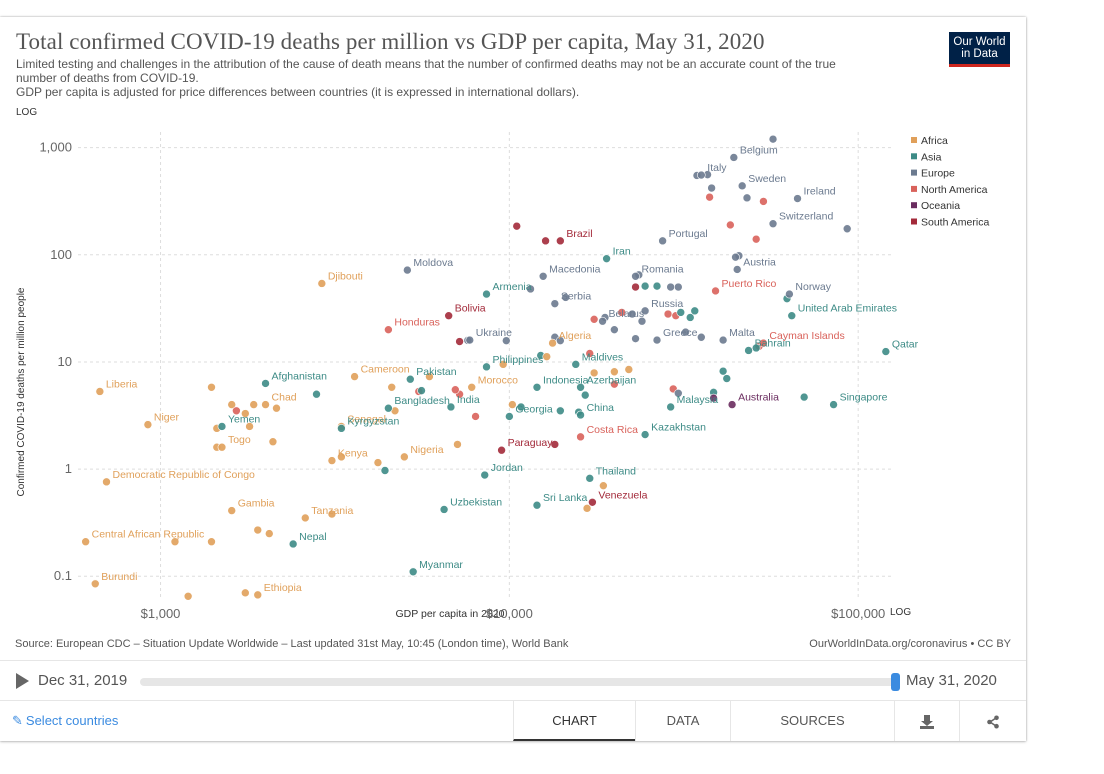  What do you see at coordinates (26, 112) in the screenshot?
I see `y-log-badge: LOG` at bounding box center [26, 112].